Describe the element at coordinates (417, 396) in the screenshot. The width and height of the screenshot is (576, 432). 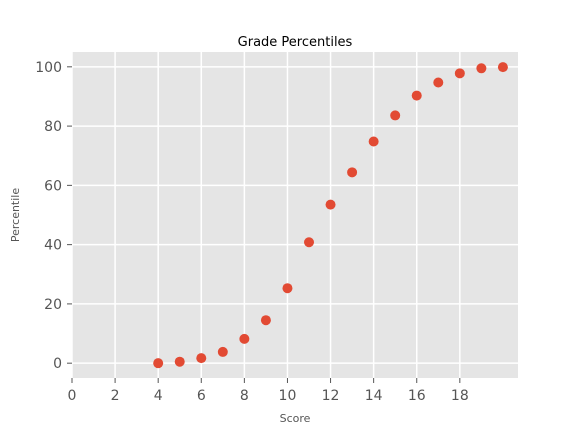
I see `x-tick-label: 16` at that location.